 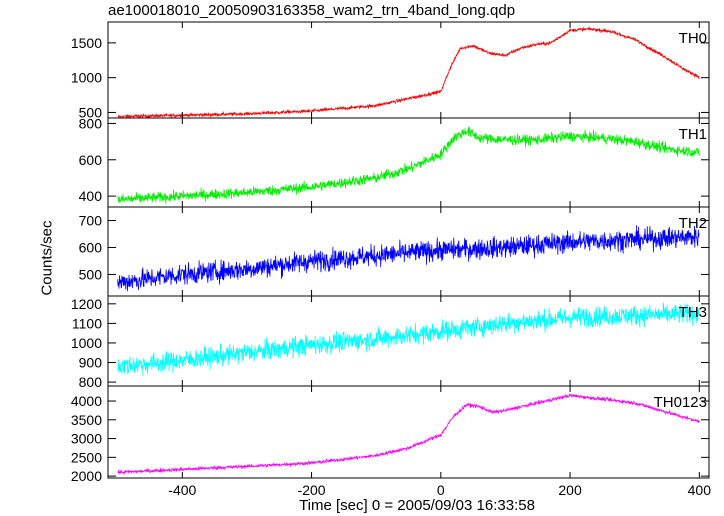 I want to click on panel-label-th3: TH3, so click(x=693, y=312).